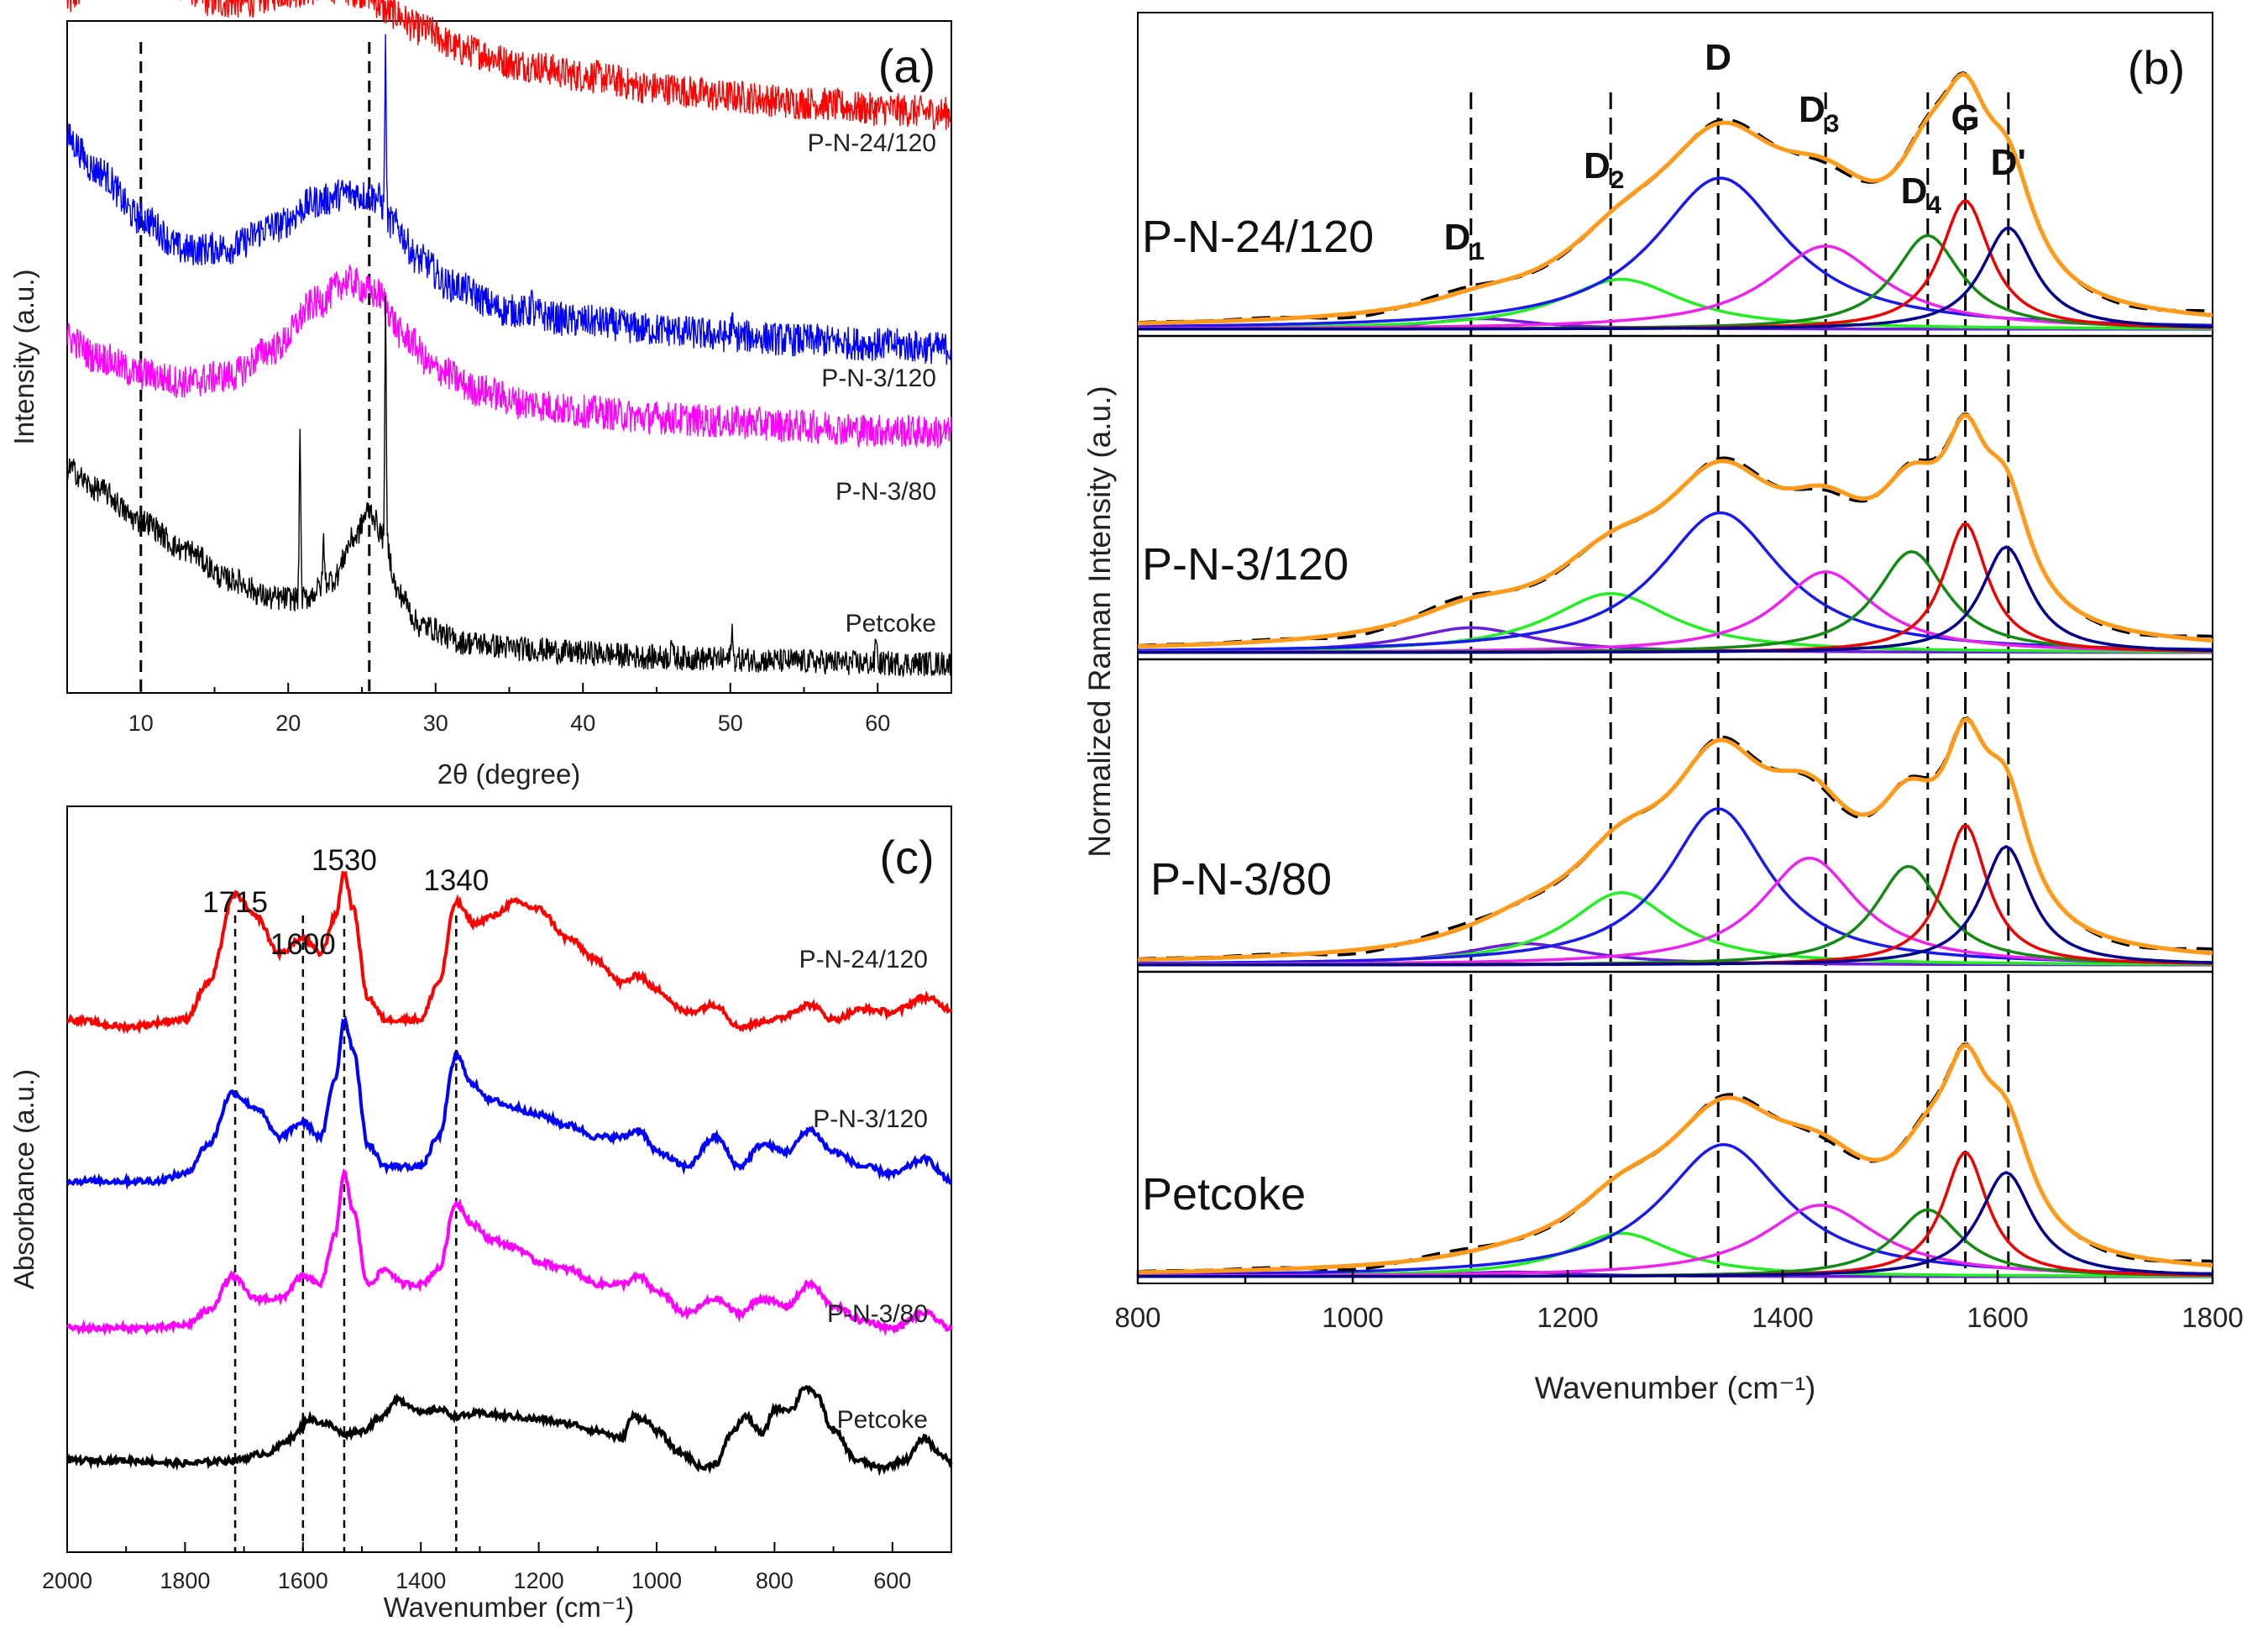  What do you see at coordinates (1679, 1302) in the screenshot?
I see `raman-x-ticks: 800 1000 1200 1400 1600 1800` at bounding box center [1679, 1302].